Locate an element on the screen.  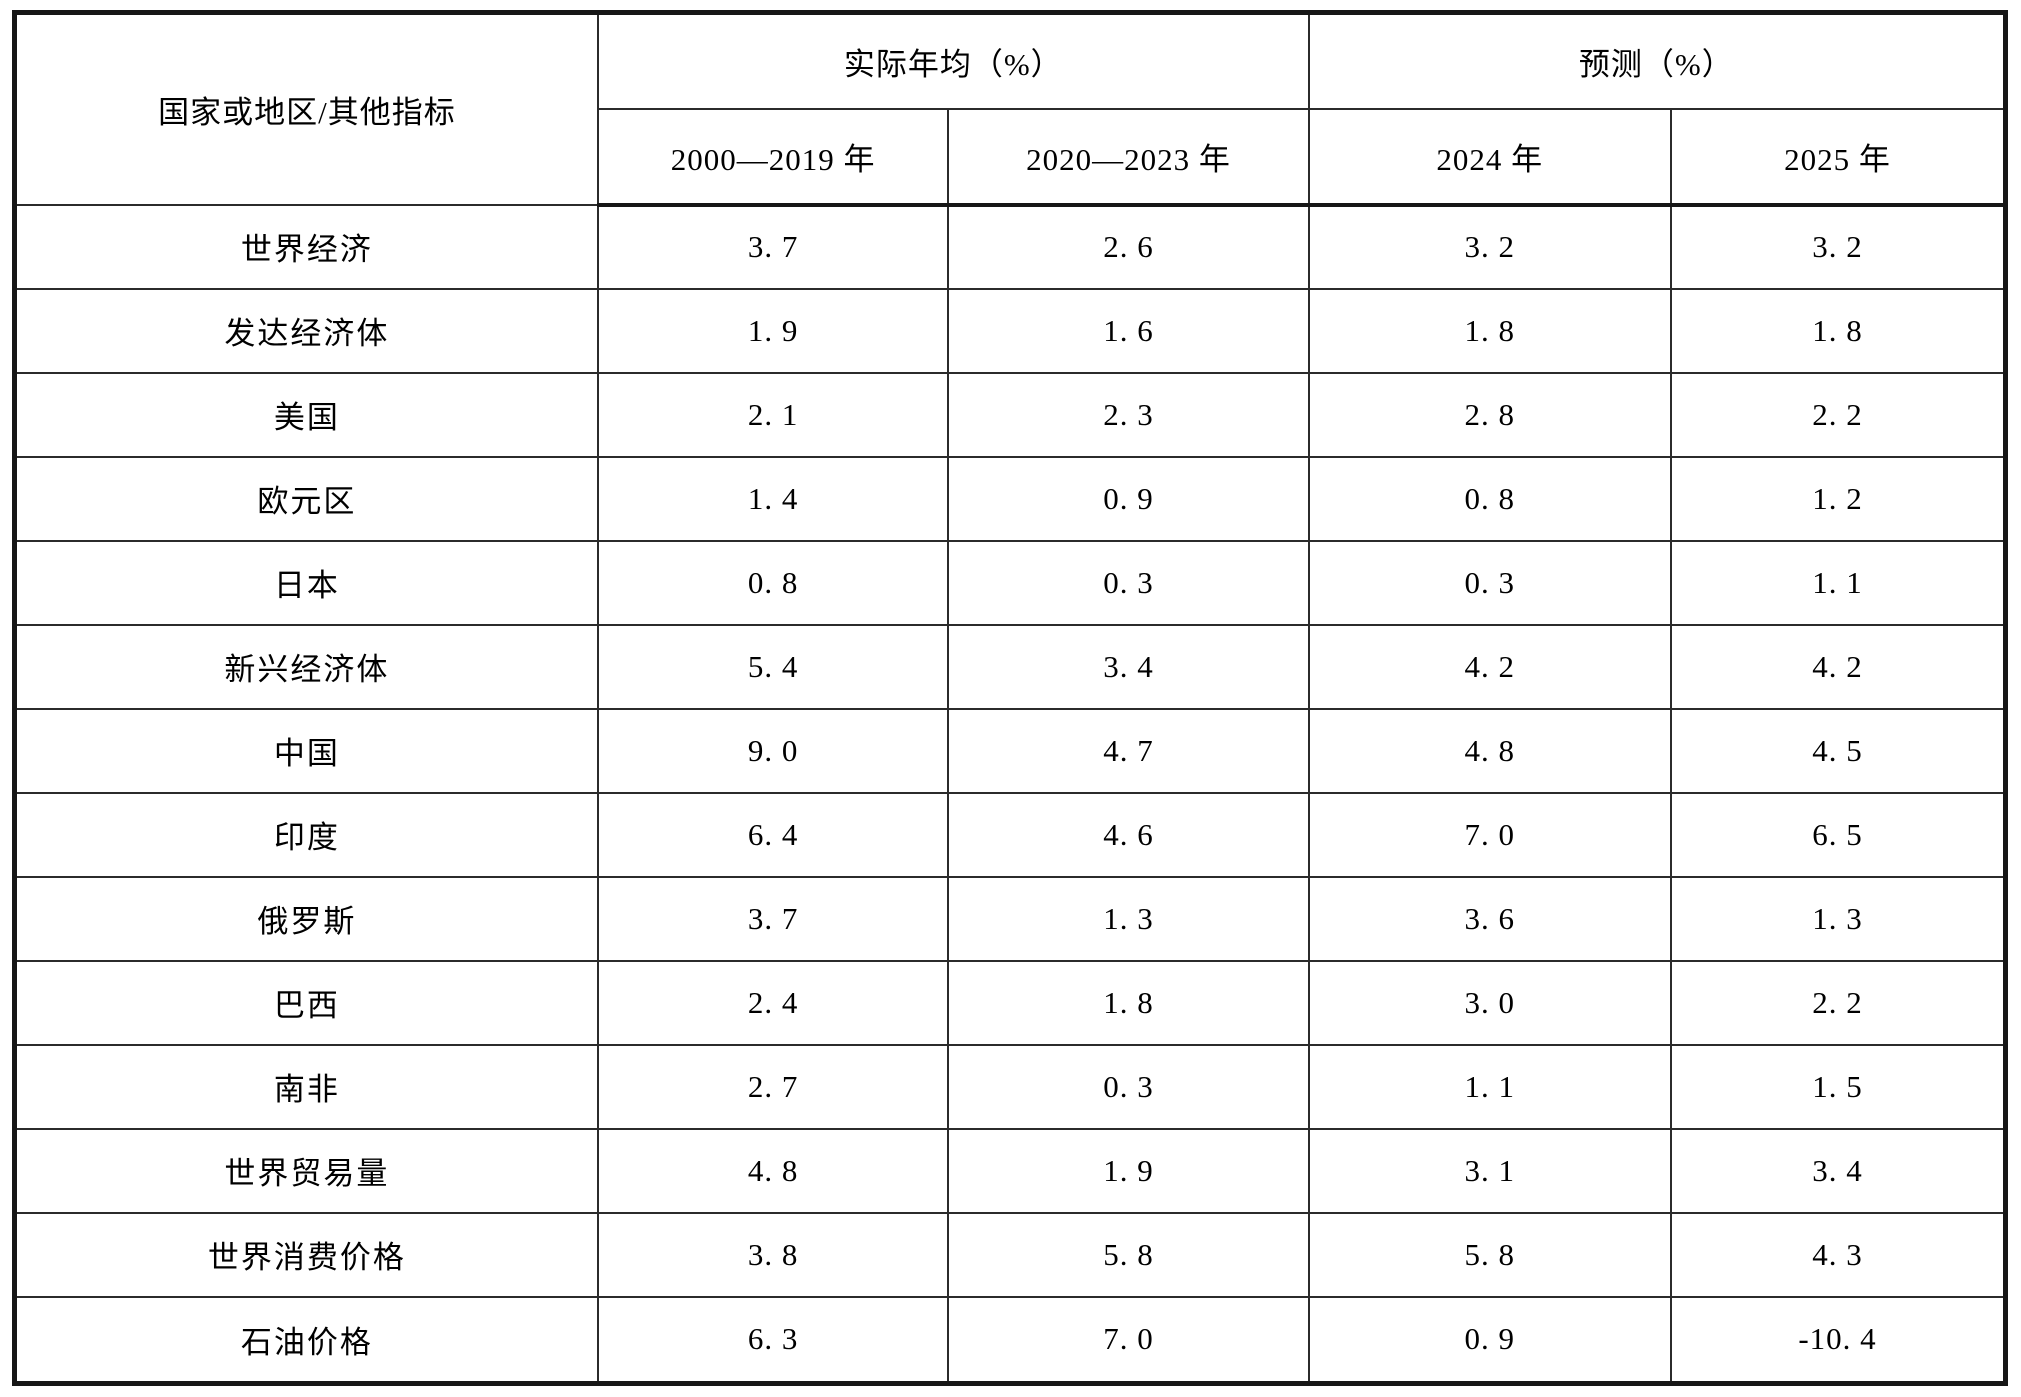
cell-forecast-2025: 3. 4 is located at coordinates (1838, 1170).